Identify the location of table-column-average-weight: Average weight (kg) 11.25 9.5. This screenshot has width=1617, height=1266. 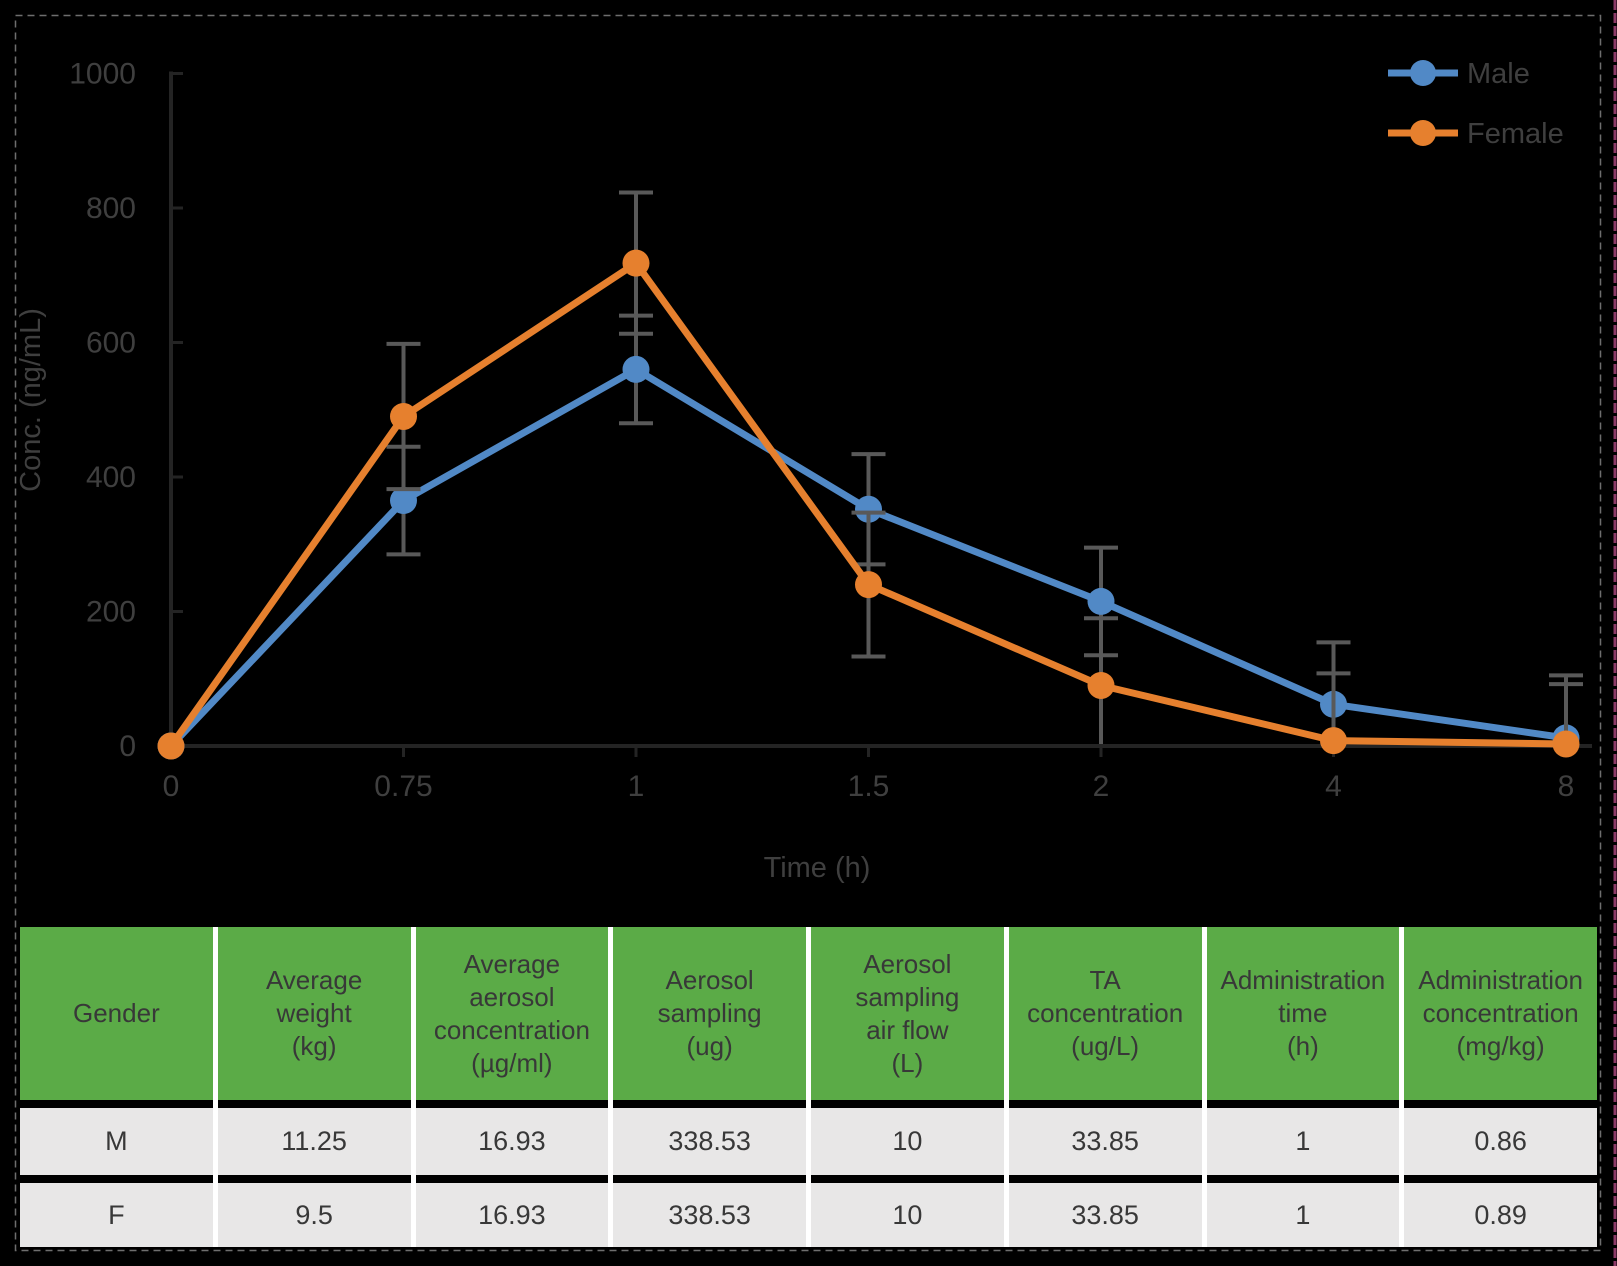
(314, 1087).